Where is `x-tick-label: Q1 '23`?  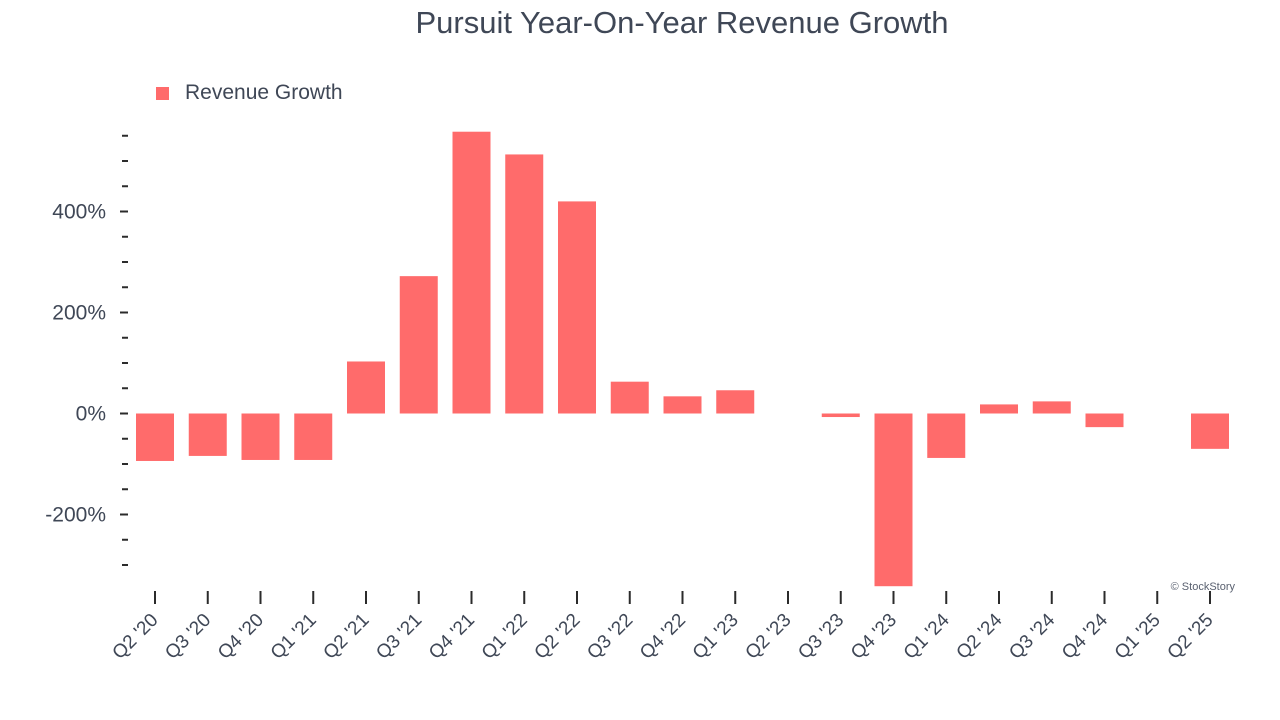
x-tick-label: Q1 '23 is located at coordinates (716, 637).